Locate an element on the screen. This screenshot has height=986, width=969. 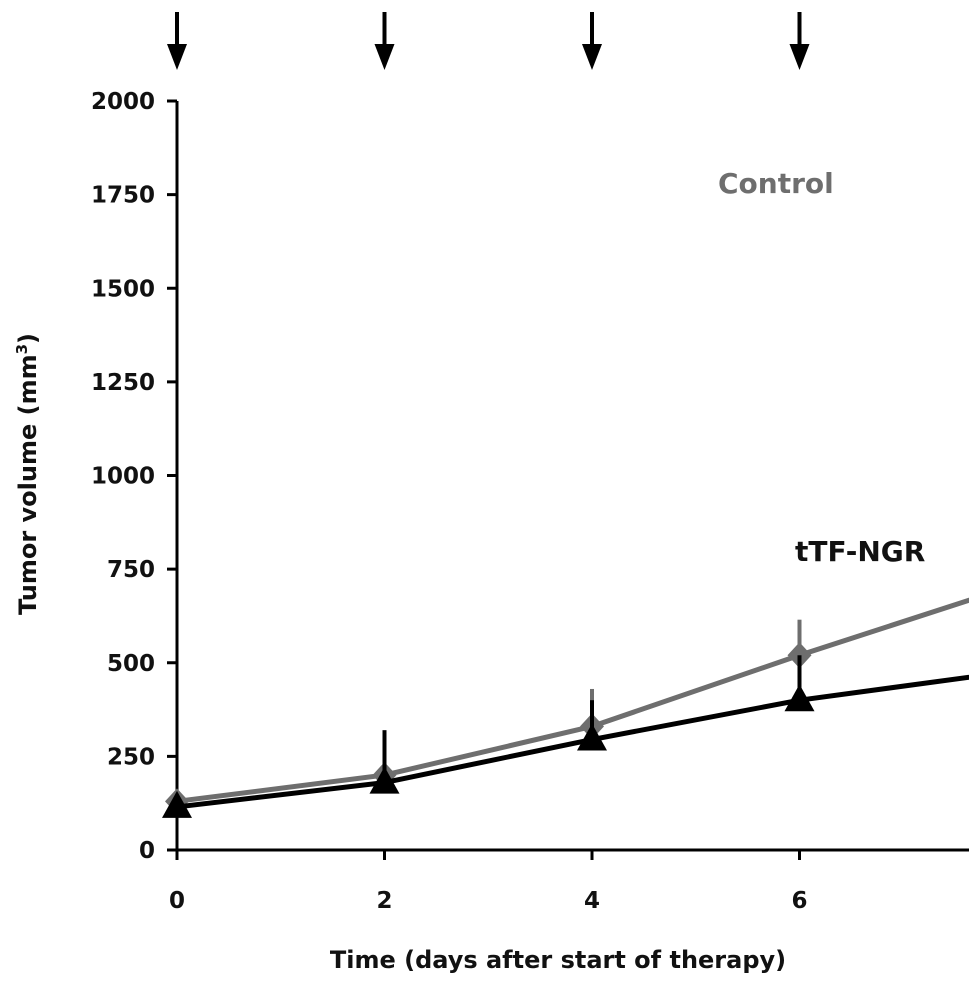
series-label-control: Control is located at coordinates (776, 183).